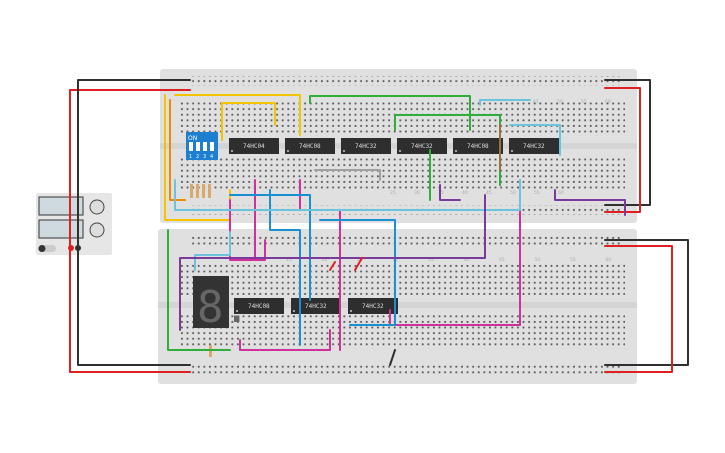 This screenshot has width=725, height=453. Describe the element at coordinates (289, 260) in the screenshot. I see `column-number: 15` at that location.